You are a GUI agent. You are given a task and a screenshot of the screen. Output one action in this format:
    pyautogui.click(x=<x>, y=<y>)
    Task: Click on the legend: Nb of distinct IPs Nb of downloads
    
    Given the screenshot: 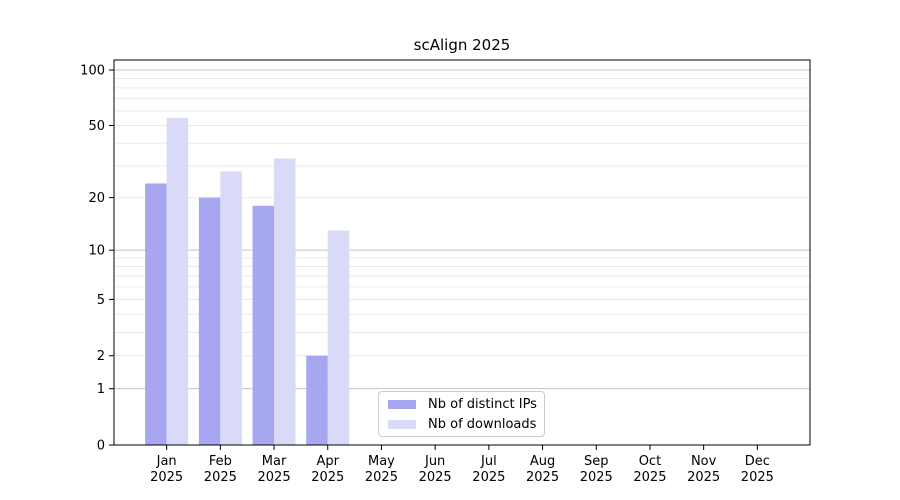 What is the action you would take?
    pyautogui.click(x=461, y=414)
    